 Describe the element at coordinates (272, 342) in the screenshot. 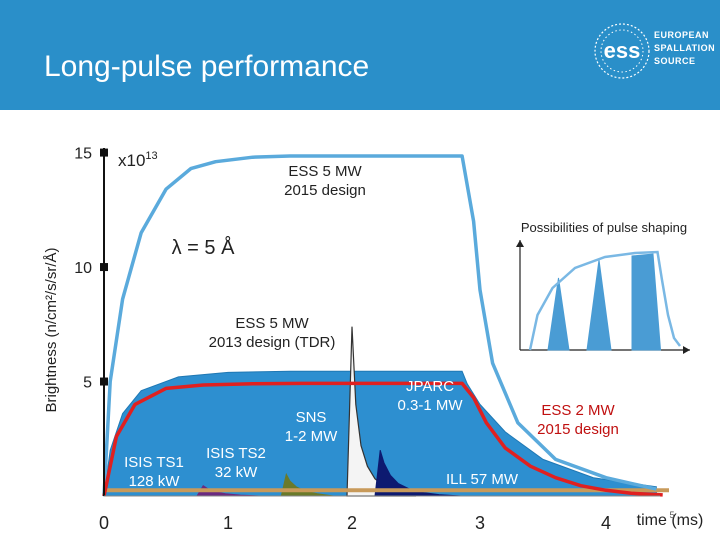

I see `annotation-ess2013-line-2: 2013 design (TDR)` at that location.